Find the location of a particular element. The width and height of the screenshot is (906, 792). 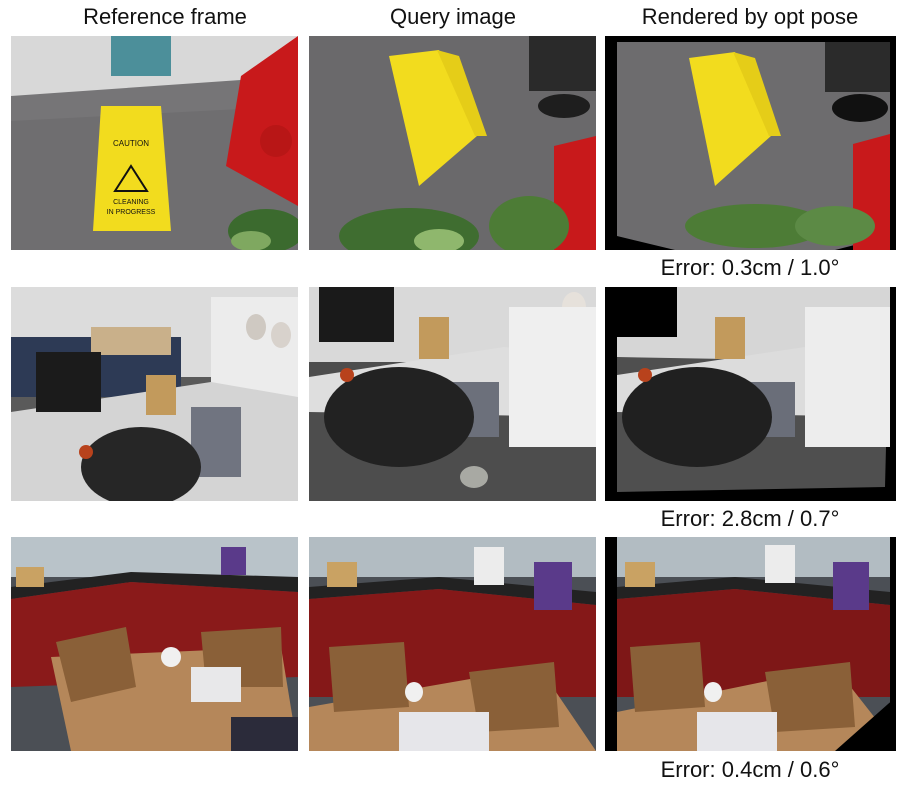

row1-rendered-image is located at coordinates (750, 143).